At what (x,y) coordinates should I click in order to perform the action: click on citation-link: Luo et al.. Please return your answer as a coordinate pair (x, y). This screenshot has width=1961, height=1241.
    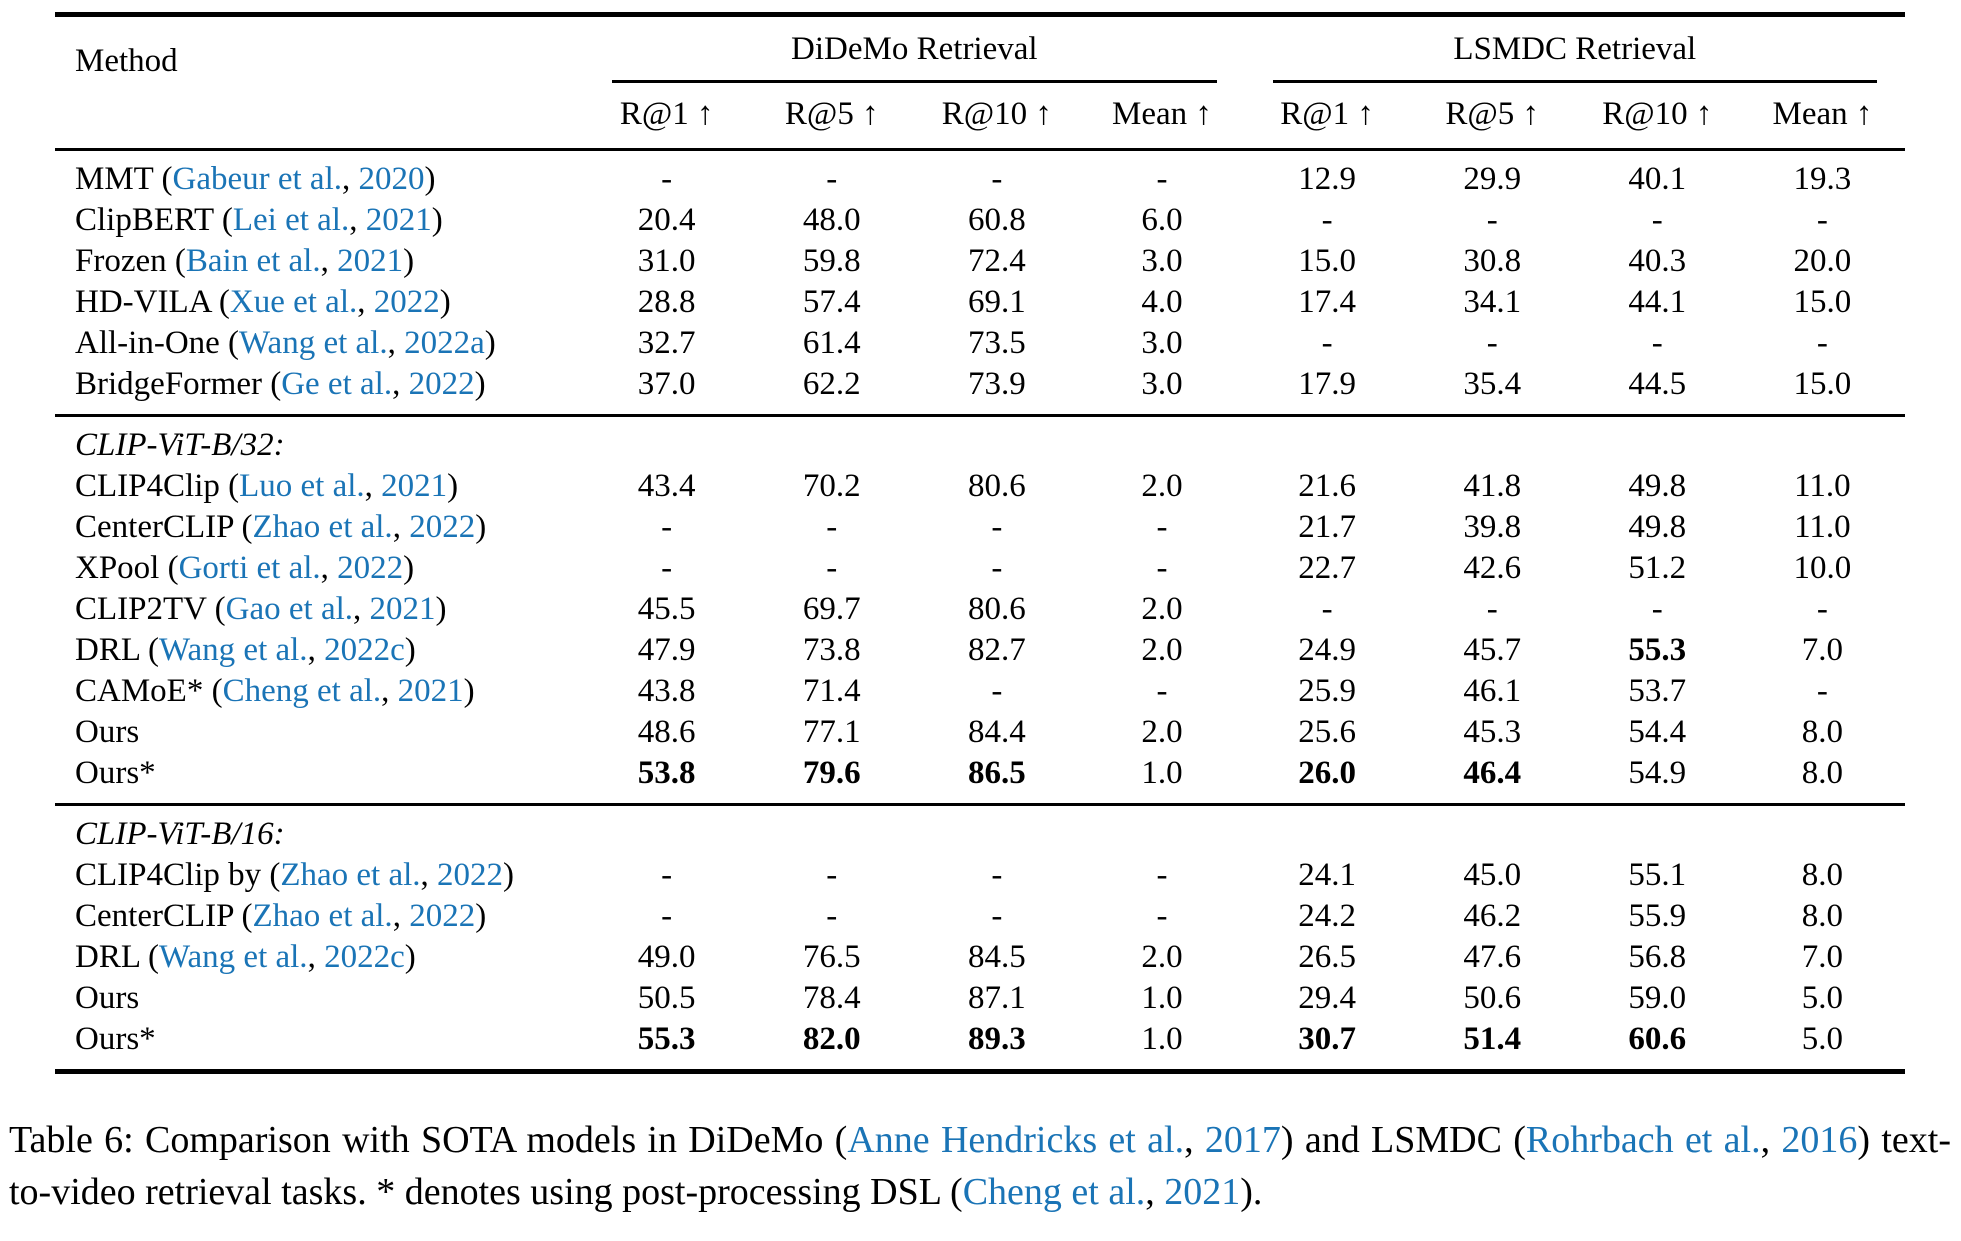
    Looking at the image, I should click on (302, 486).